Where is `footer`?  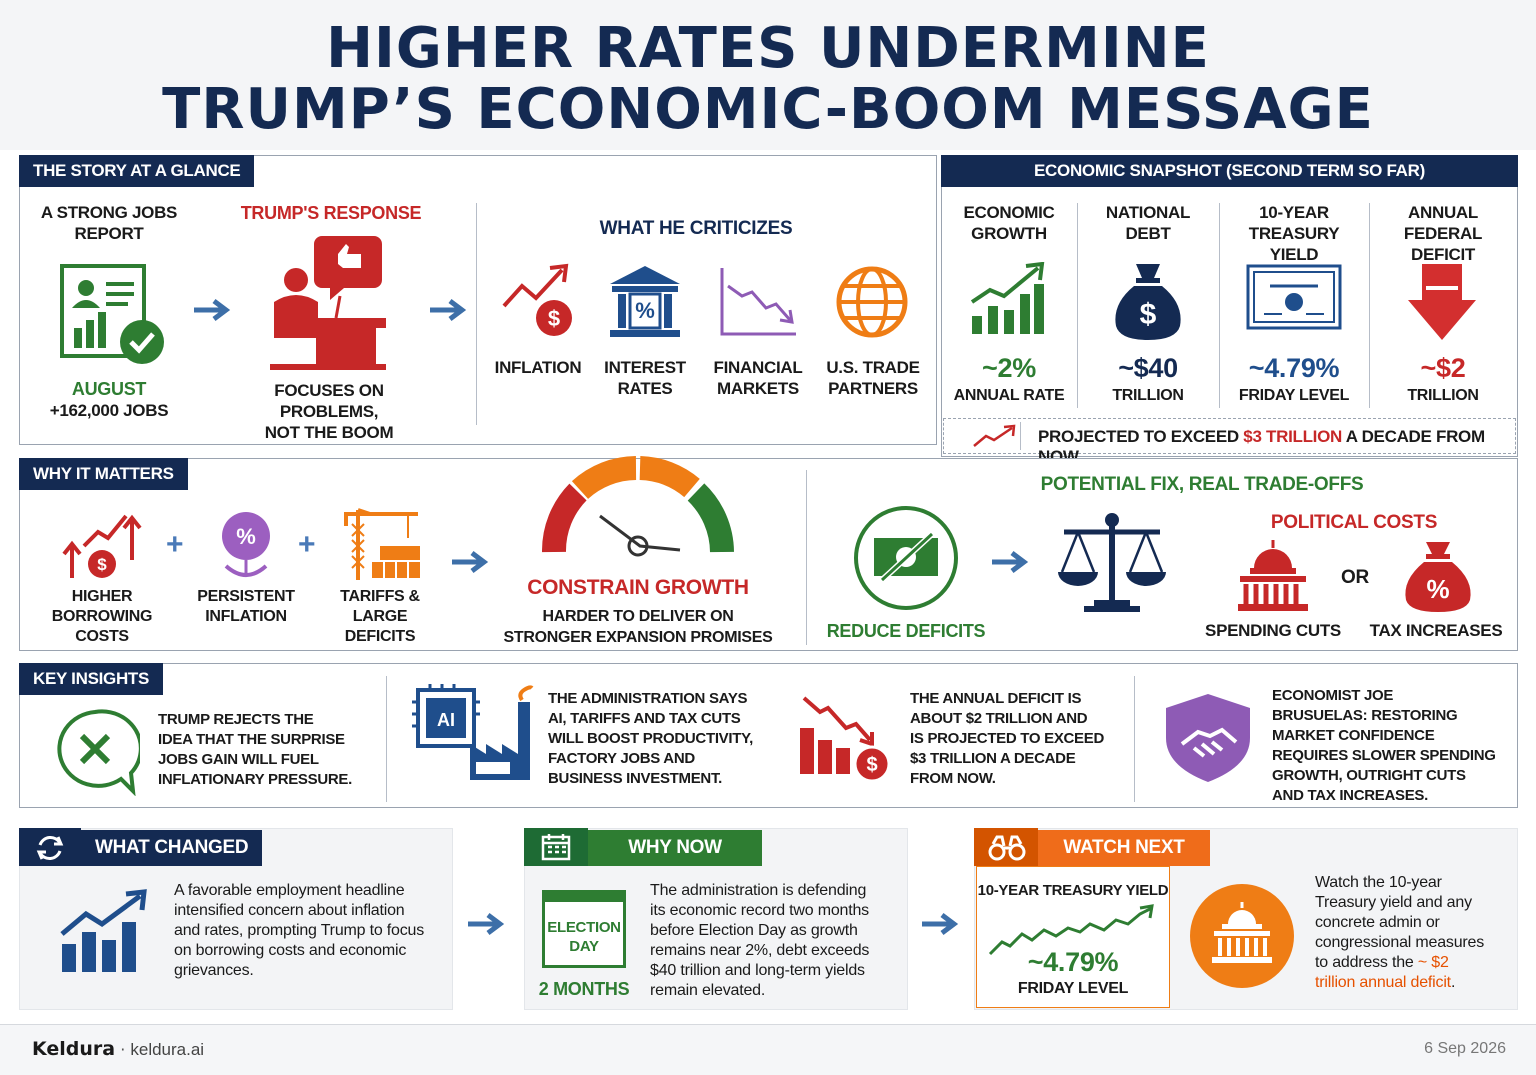
footer is located at coordinates (768, 1049).